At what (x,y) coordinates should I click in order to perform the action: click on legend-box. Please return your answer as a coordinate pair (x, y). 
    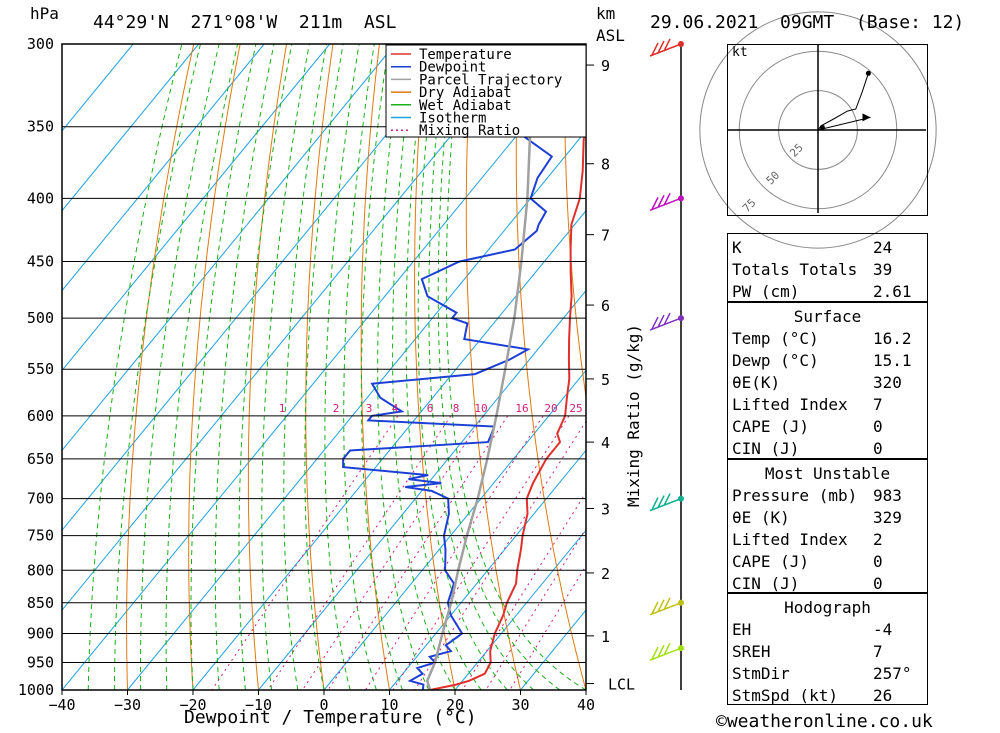
    Looking at the image, I should click on (486, 91).